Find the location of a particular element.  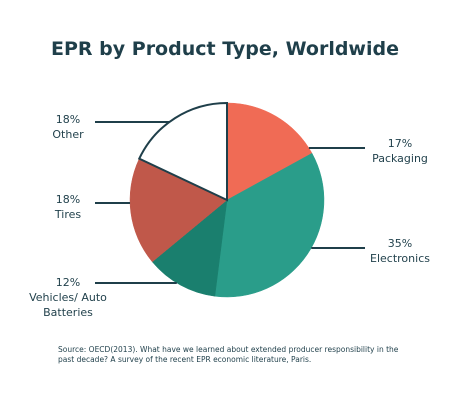

slice-label: 35% Electronics is located at coordinates (397, 251).